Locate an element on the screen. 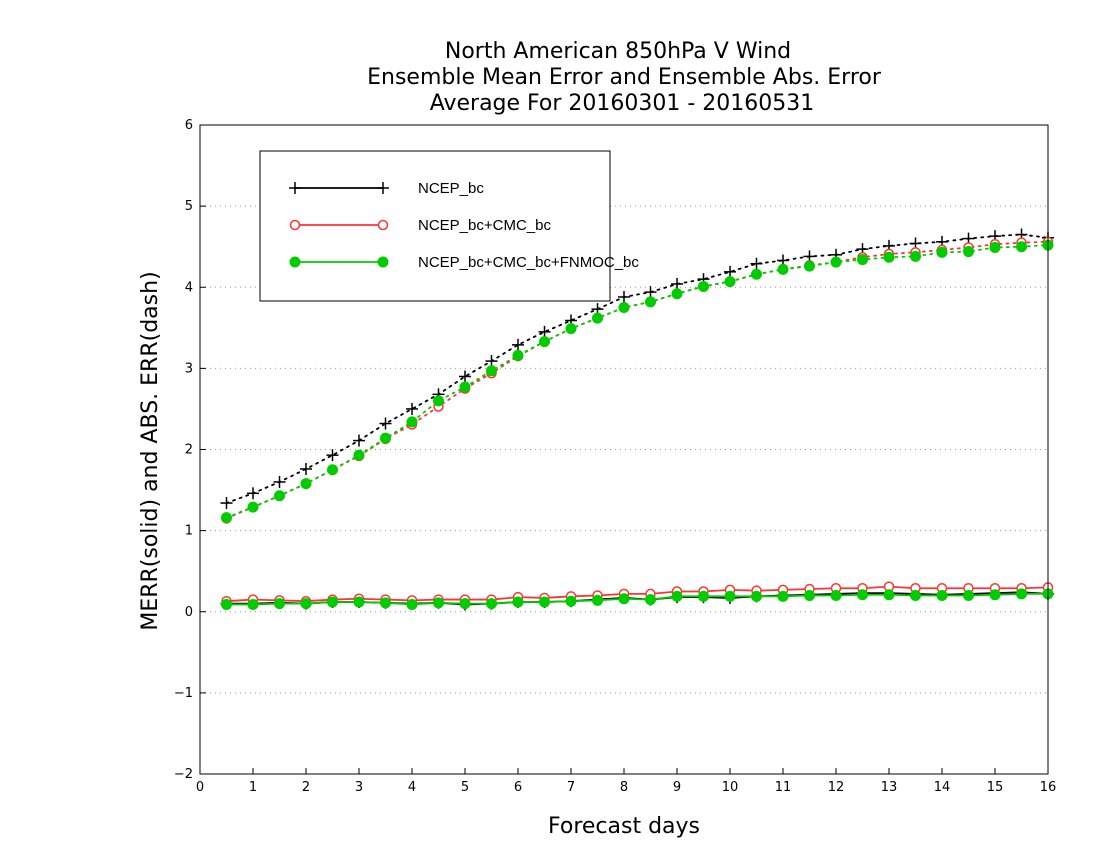  legend-label: NCEP_bc+CMC_bc+FNMOC_bc is located at coordinates (528, 262).